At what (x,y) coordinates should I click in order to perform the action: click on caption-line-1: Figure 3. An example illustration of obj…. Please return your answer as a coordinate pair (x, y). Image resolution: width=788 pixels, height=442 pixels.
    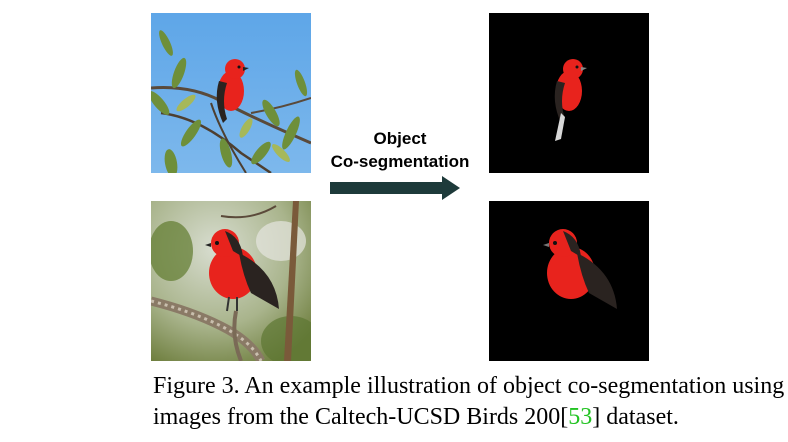
    Looking at the image, I should click on (469, 386).